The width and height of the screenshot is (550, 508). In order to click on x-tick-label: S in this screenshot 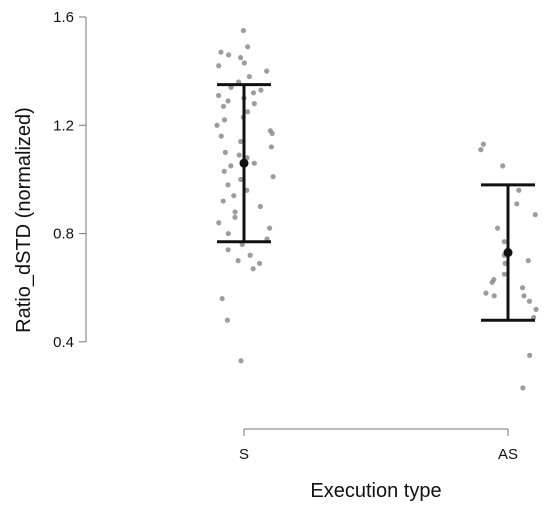, I will do `click(244, 454)`.